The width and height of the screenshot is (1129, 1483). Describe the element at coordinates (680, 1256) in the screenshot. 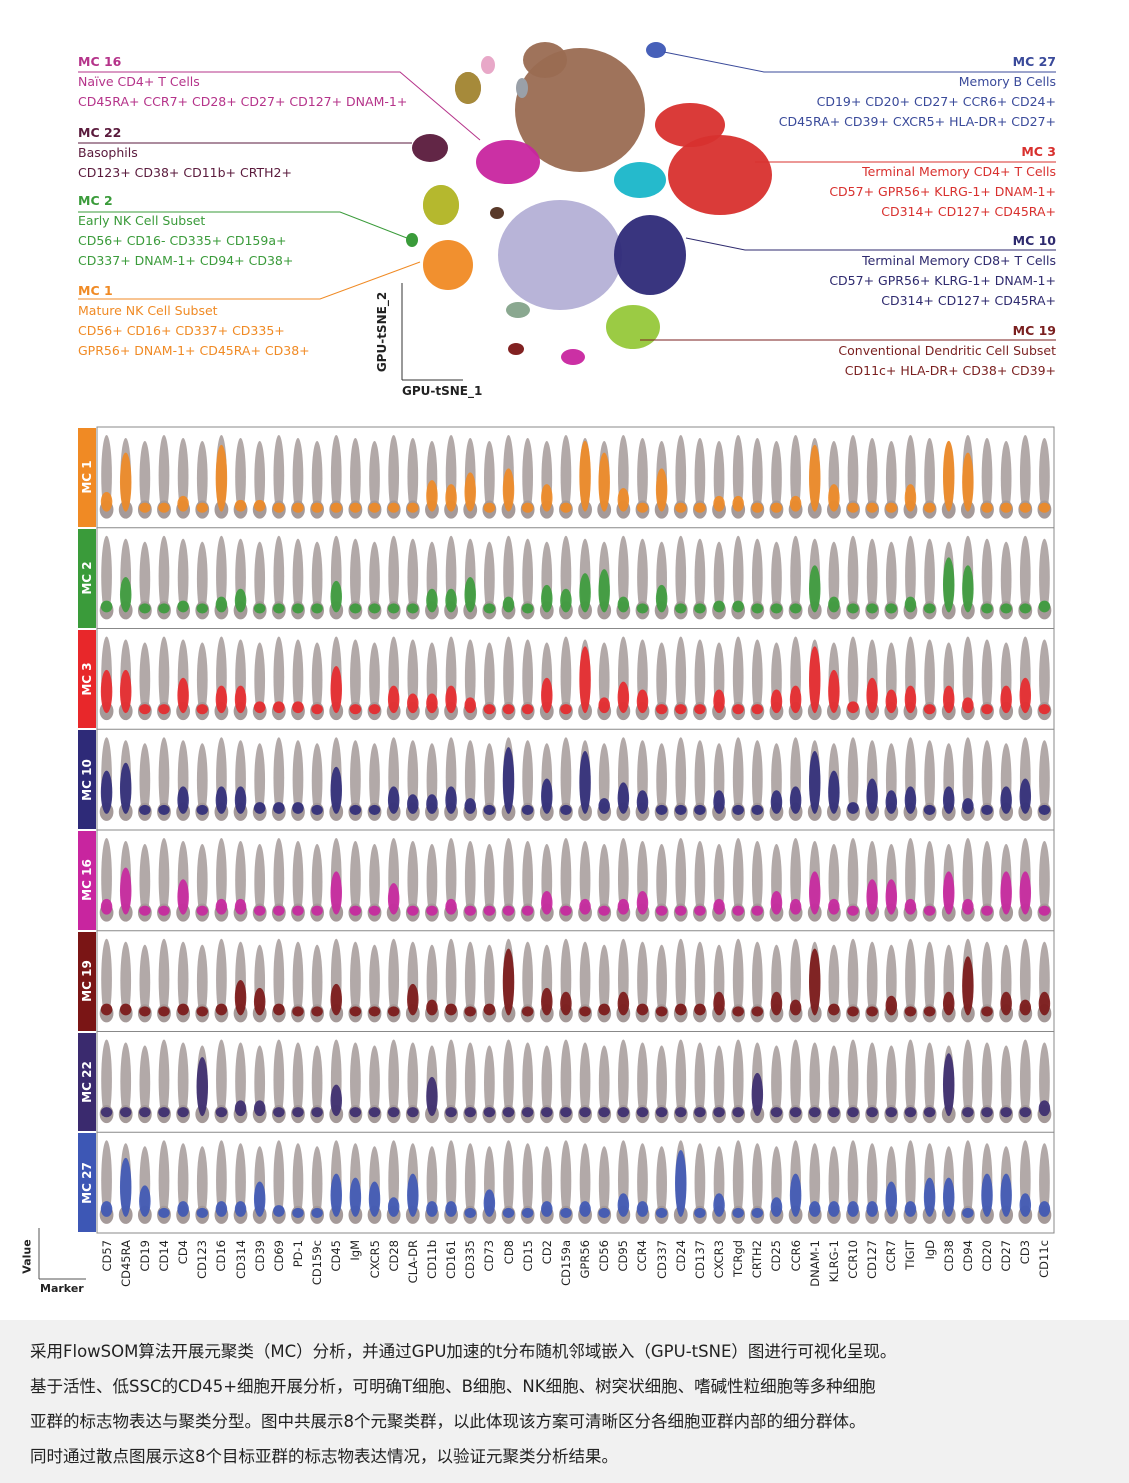

I see `marker-label: CD24` at that location.